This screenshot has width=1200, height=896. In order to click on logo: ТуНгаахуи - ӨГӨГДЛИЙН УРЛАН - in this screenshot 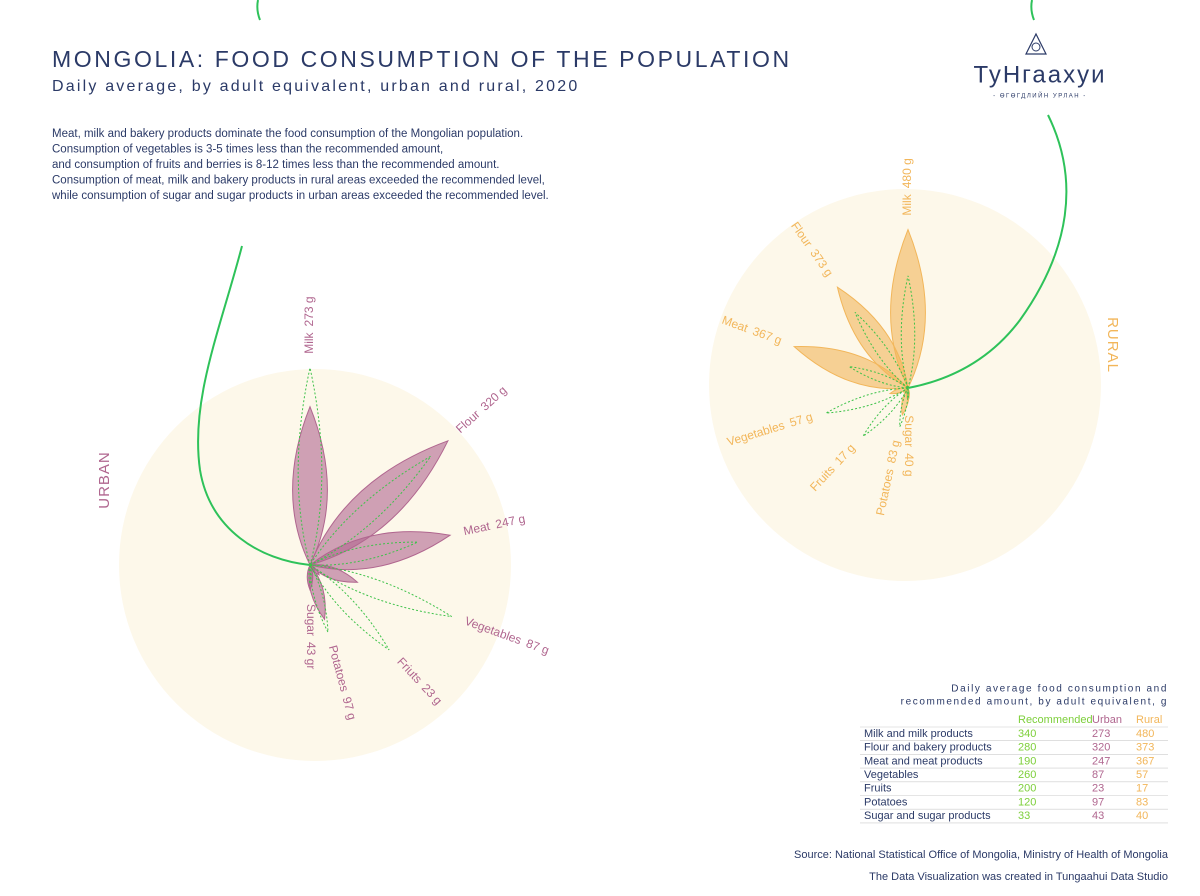, I will do `click(1040, 66)`.